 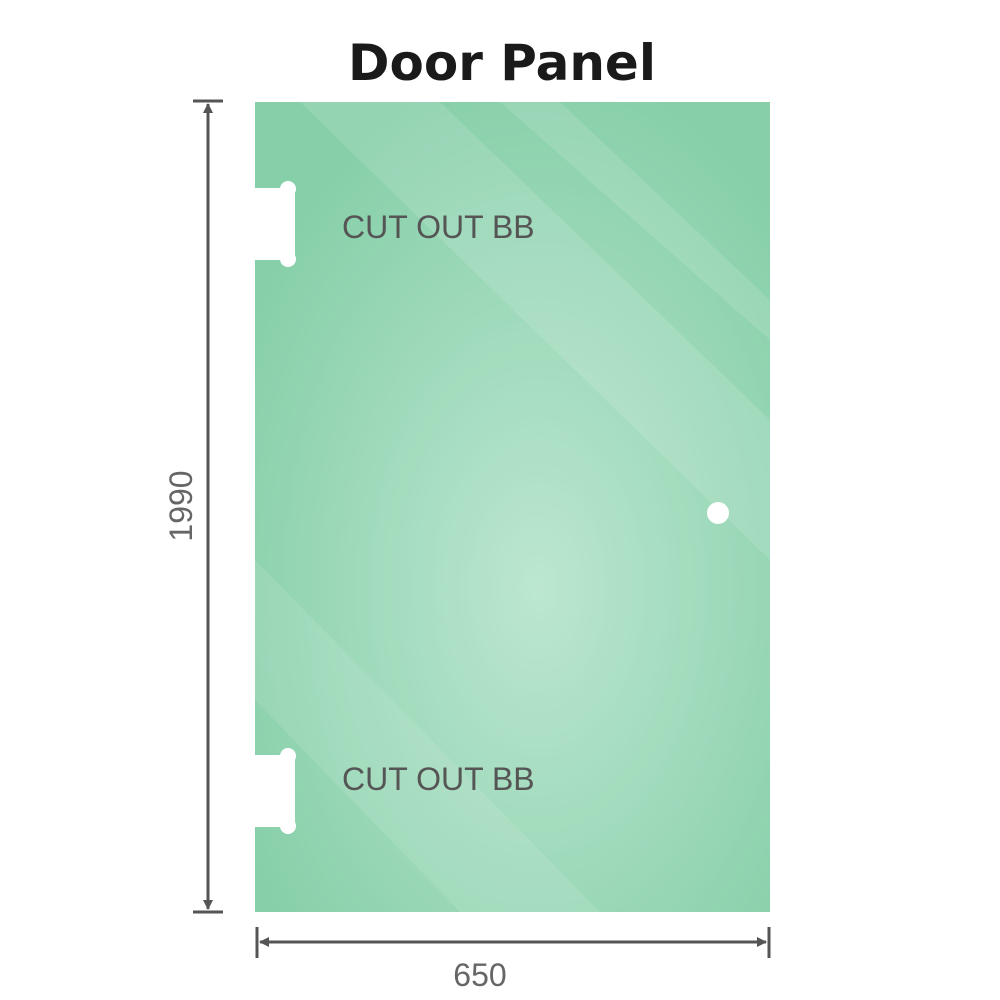 What do you see at coordinates (208, 506) in the screenshot?
I see `height-dimension` at bounding box center [208, 506].